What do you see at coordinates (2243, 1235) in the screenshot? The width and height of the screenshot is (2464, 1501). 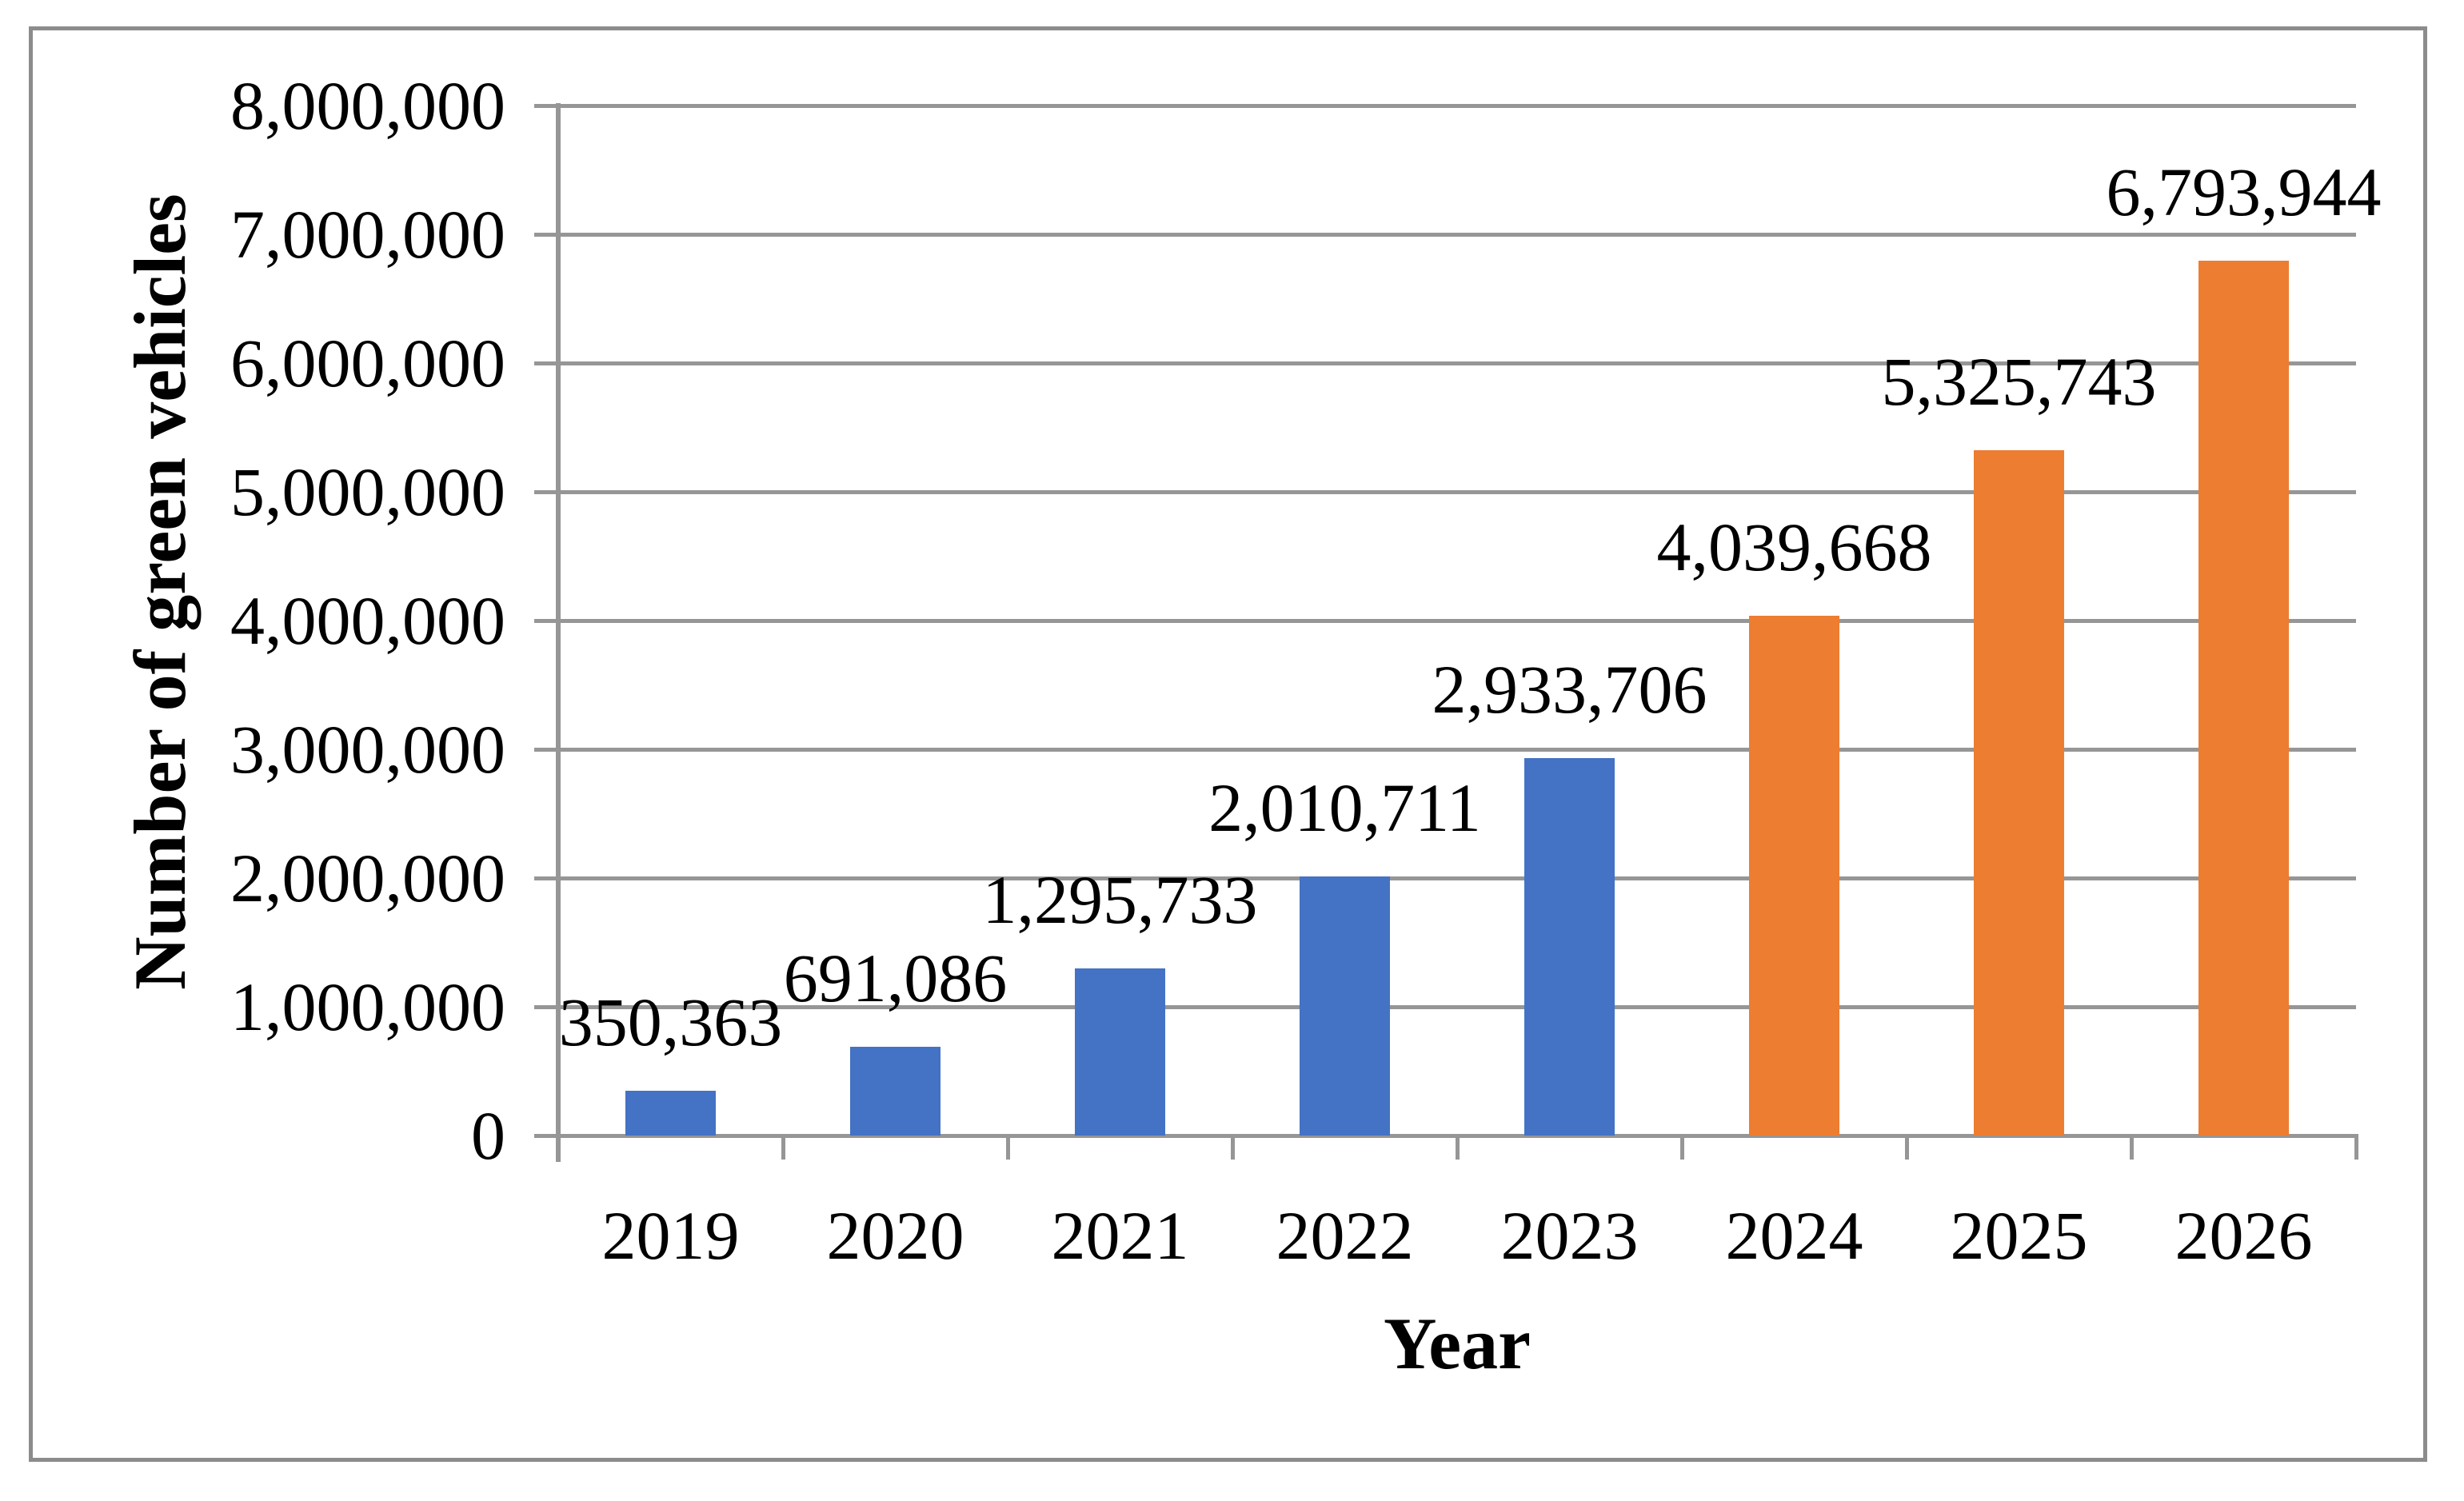 I see `x-tick-label-2026: 2026` at bounding box center [2243, 1235].